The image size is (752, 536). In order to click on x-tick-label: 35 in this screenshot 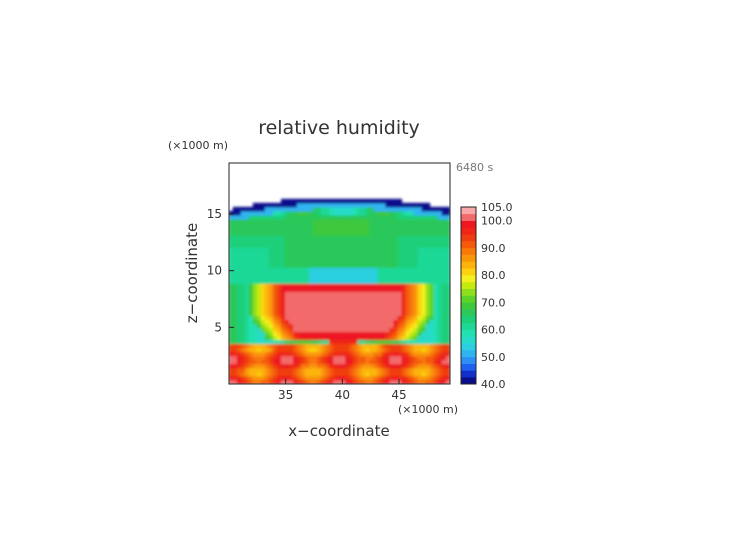, I will do `click(285, 395)`.